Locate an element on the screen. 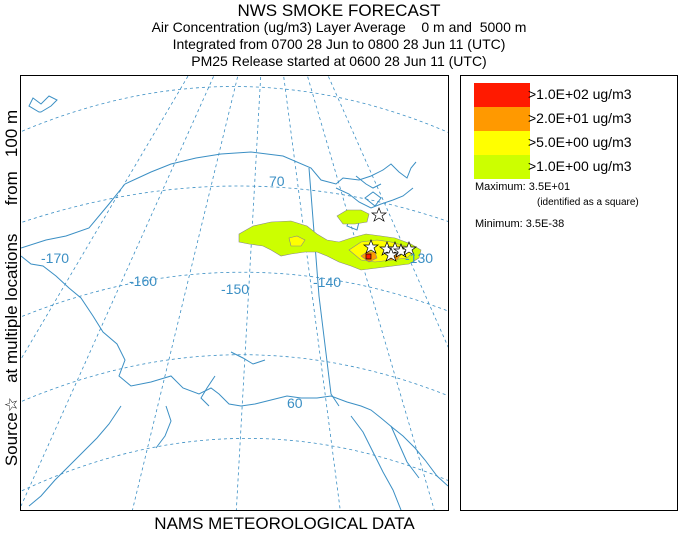 This screenshot has height=538, width=678. lon-label-160: -160 is located at coordinates (143, 281).